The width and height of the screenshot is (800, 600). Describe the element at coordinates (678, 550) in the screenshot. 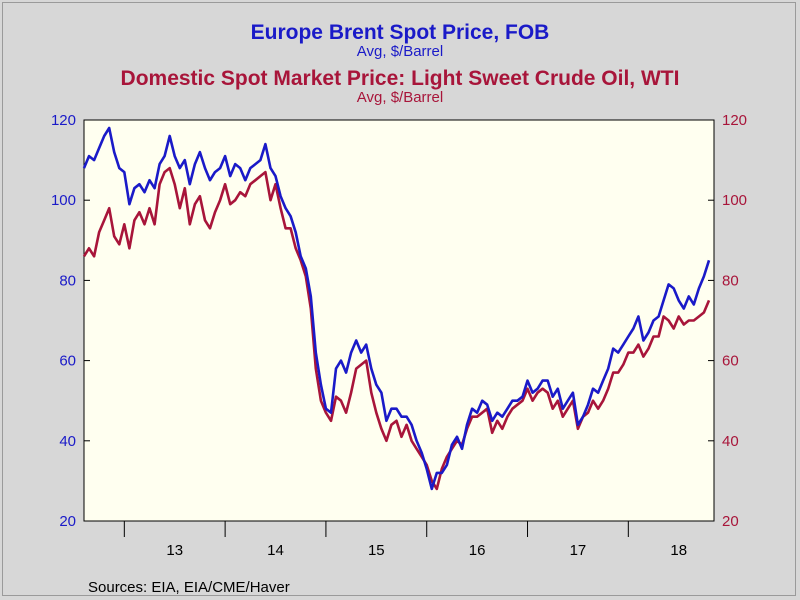

I see `x-tick-label: 18` at that location.